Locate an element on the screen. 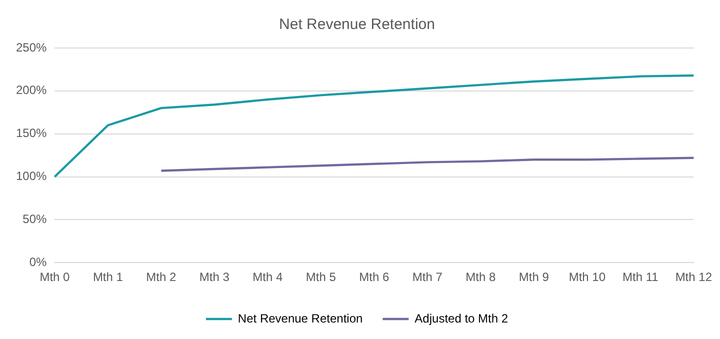 Image resolution: width=720 pixels, height=339 pixels. x-tick-label: Mth 11 is located at coordinates (640, 277).